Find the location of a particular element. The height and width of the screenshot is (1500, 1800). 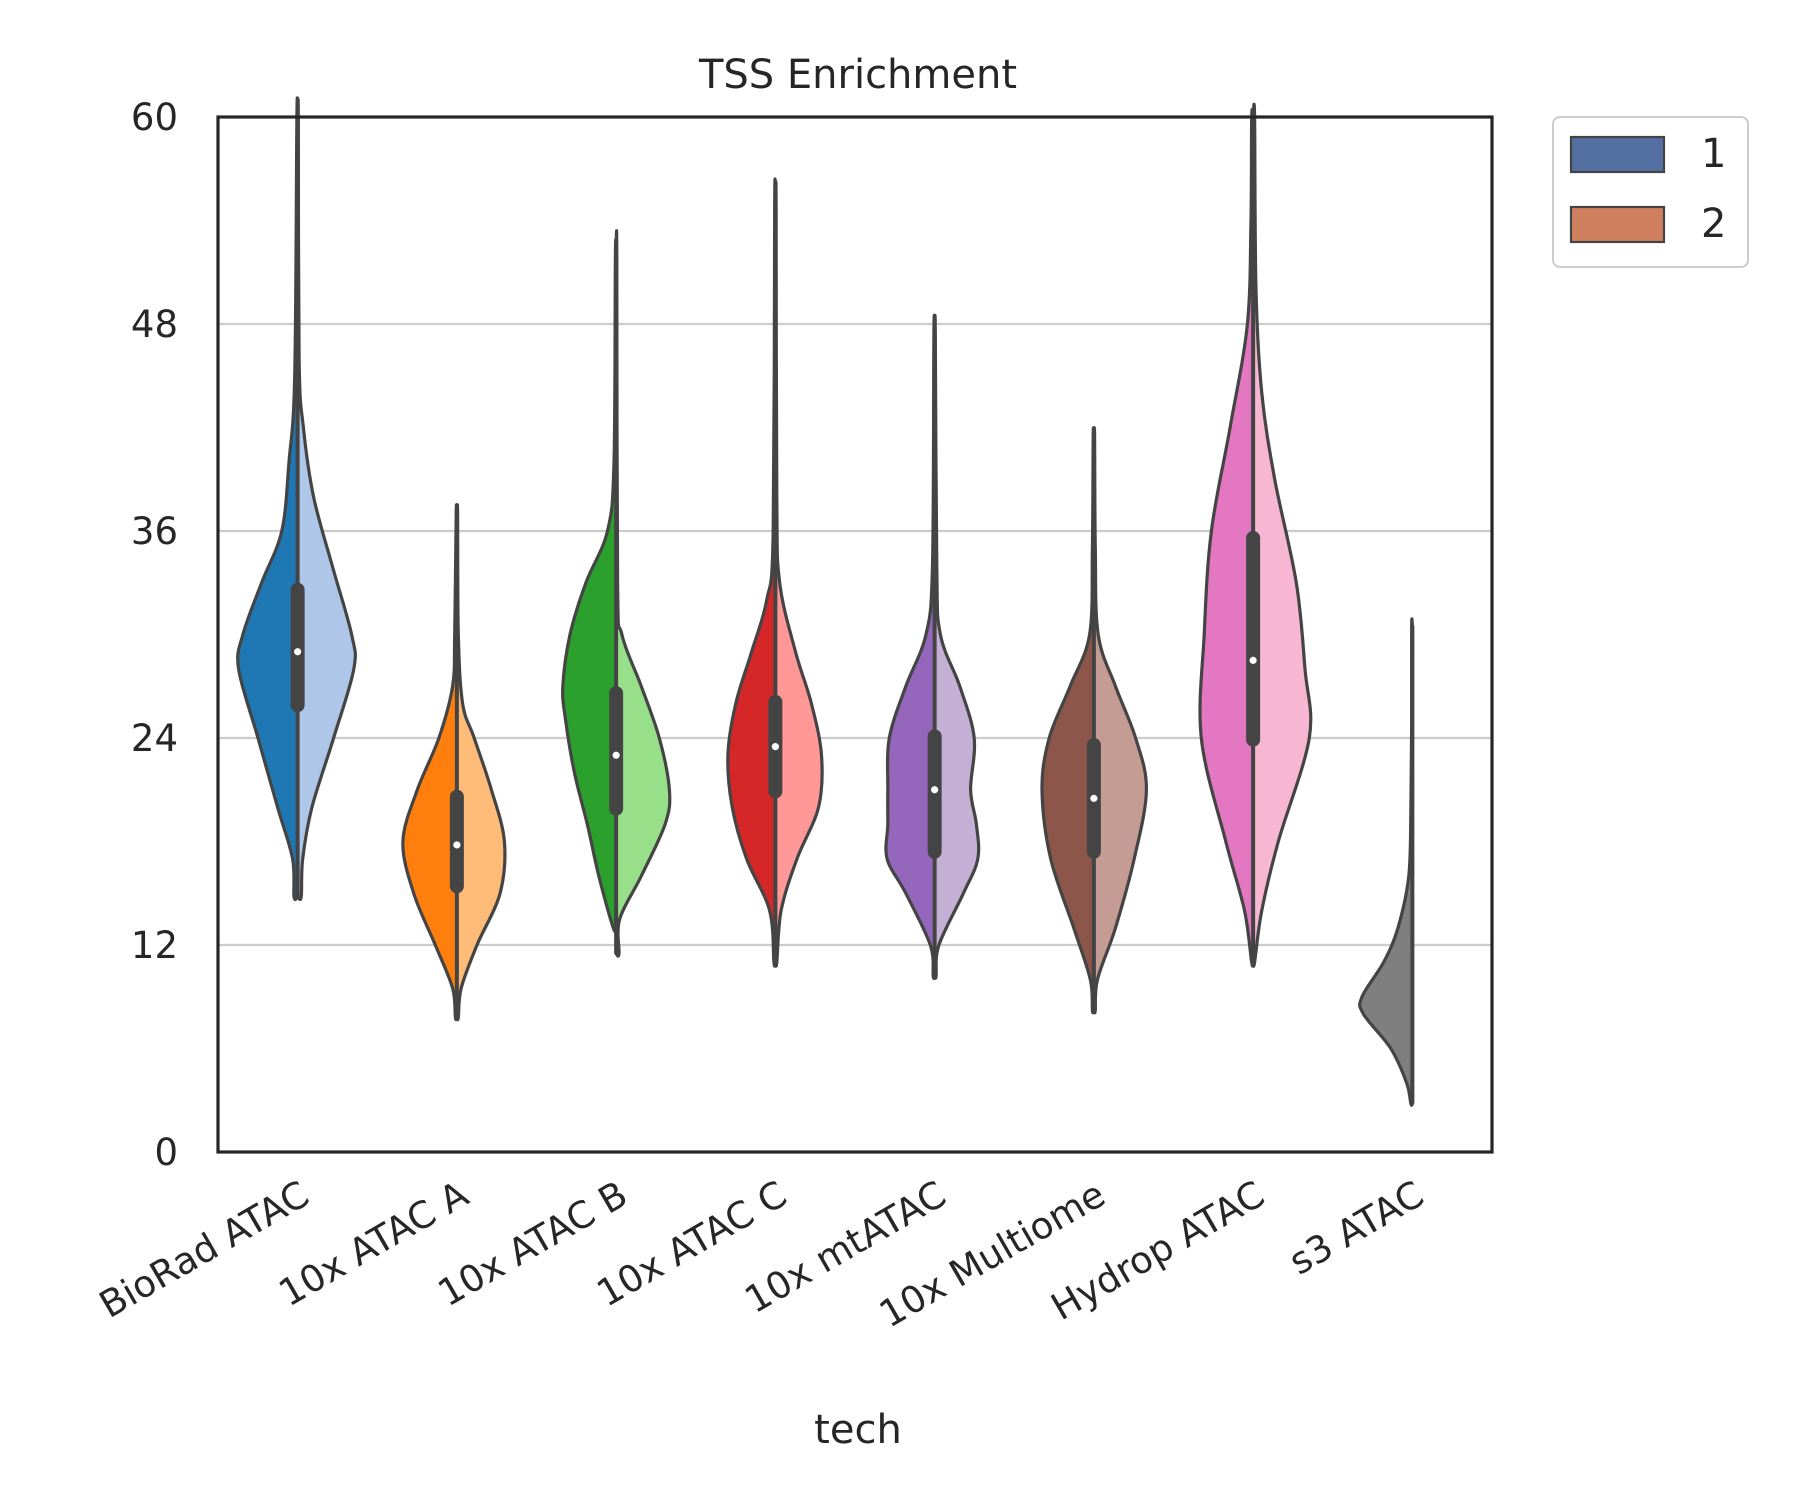

y-tick-labels: 0 12 24 36 48 60 is located at coordinates (154, 635).